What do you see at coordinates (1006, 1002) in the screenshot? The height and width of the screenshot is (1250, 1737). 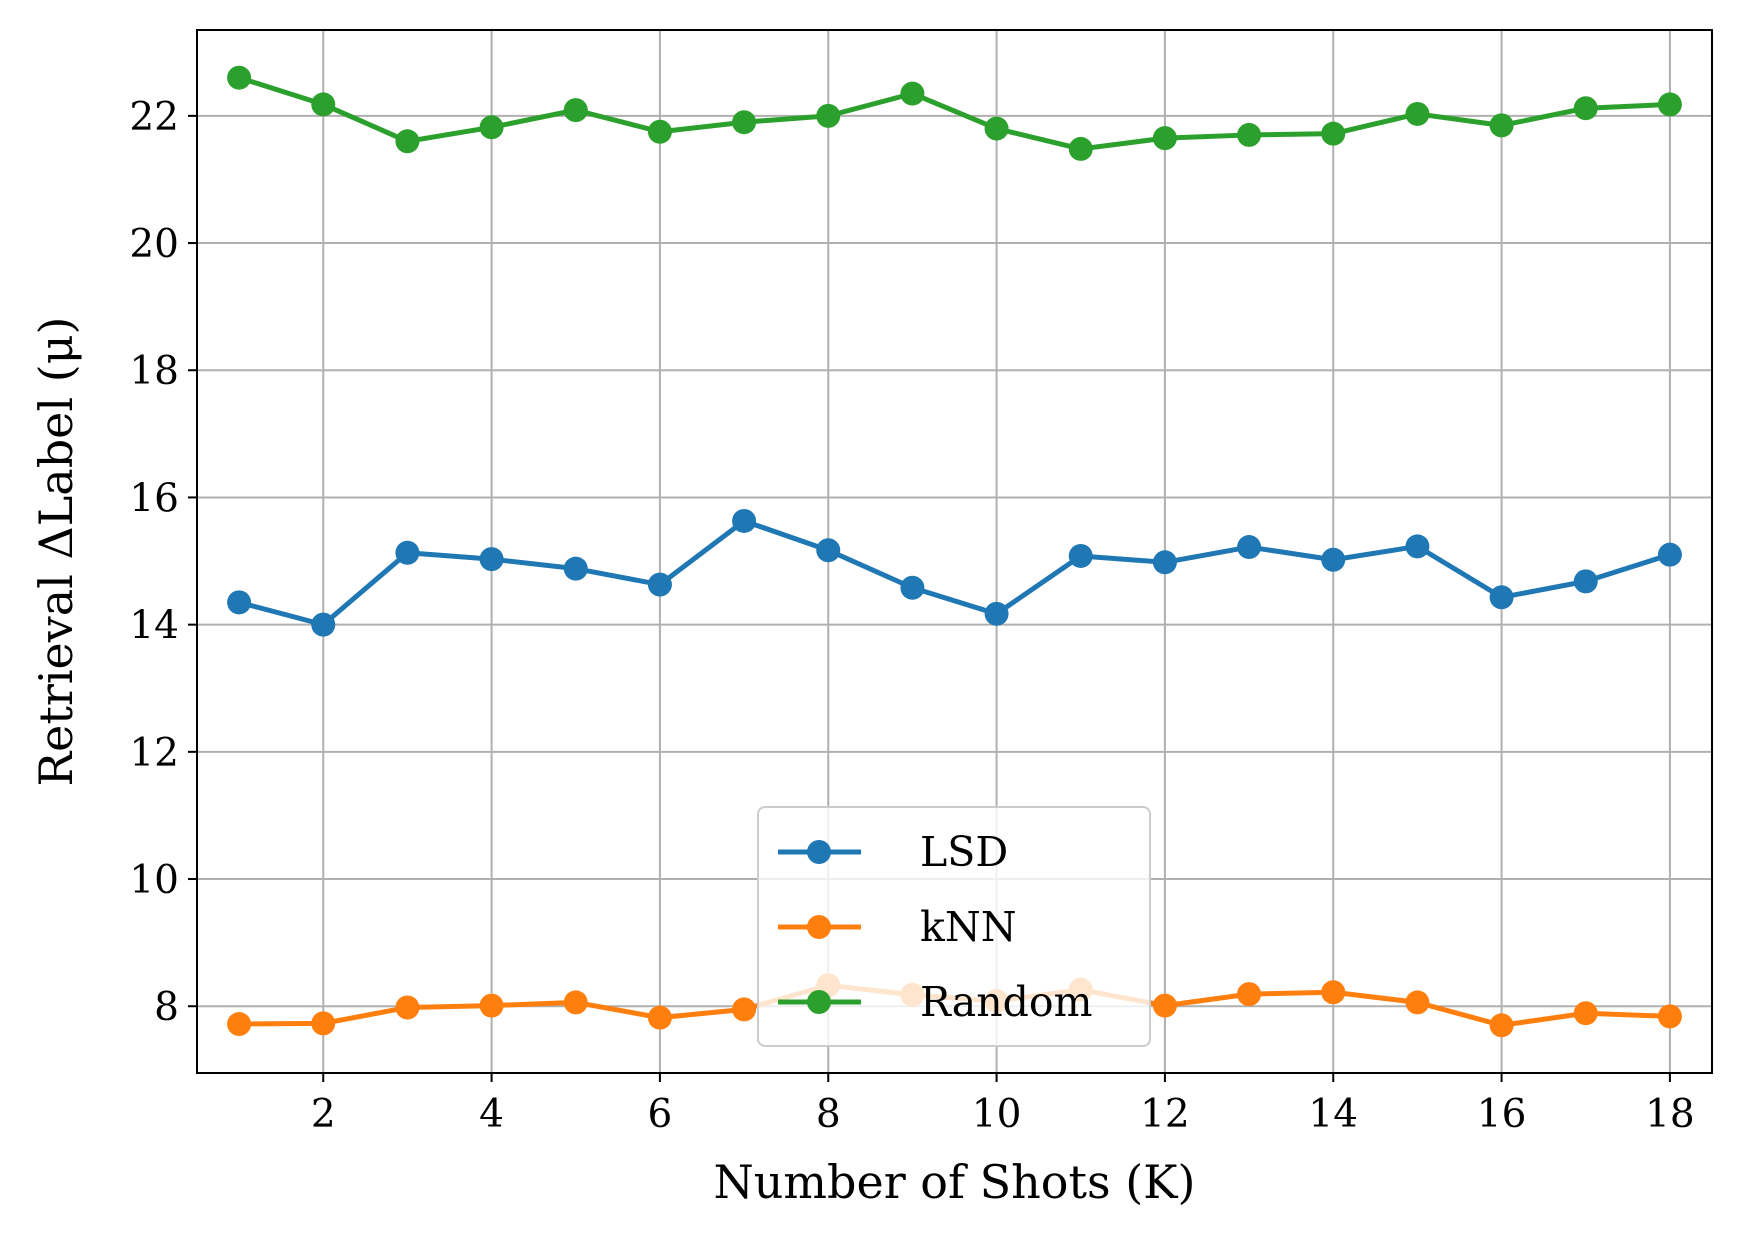 I see `legend-label-random: Random` at bounding box center [1006, 1002].